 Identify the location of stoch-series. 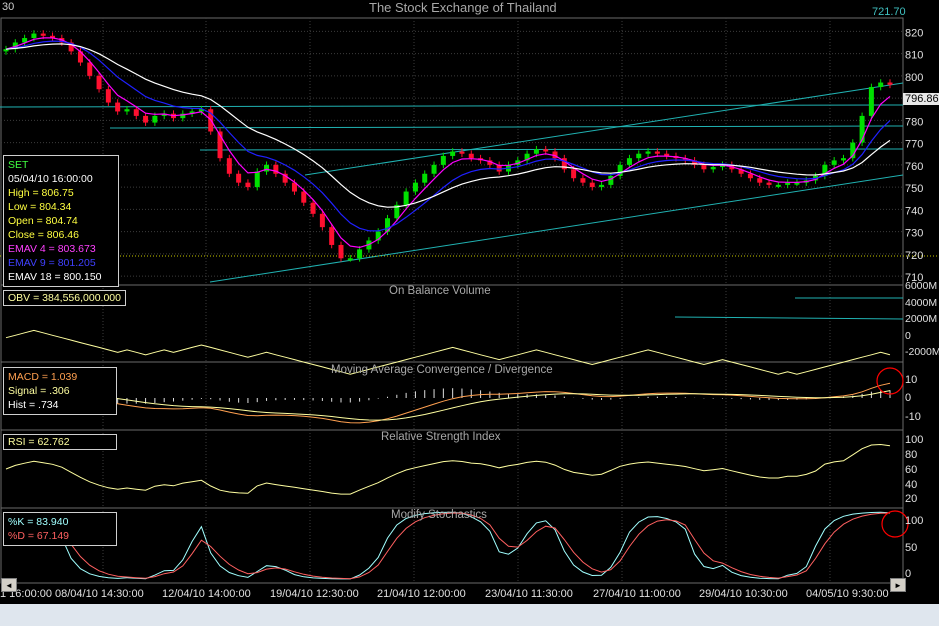
(457, 545).